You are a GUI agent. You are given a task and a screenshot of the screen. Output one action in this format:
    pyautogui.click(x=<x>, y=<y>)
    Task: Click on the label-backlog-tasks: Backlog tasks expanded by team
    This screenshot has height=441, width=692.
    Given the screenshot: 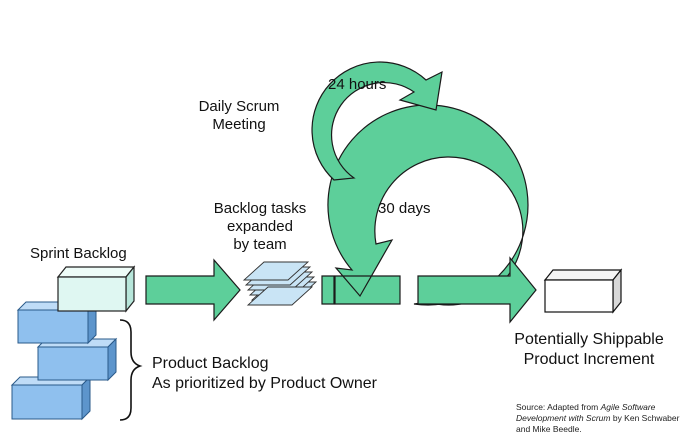 What is the action you would take?
    pyautogui.click(x=260, y=227)
    